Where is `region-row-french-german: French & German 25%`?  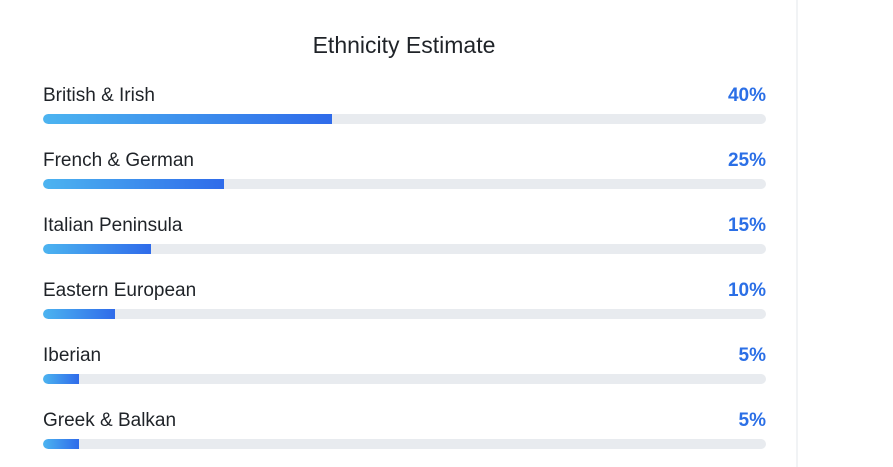
region-row-french-german: French & German 25% is located at coordinates (404, 170).